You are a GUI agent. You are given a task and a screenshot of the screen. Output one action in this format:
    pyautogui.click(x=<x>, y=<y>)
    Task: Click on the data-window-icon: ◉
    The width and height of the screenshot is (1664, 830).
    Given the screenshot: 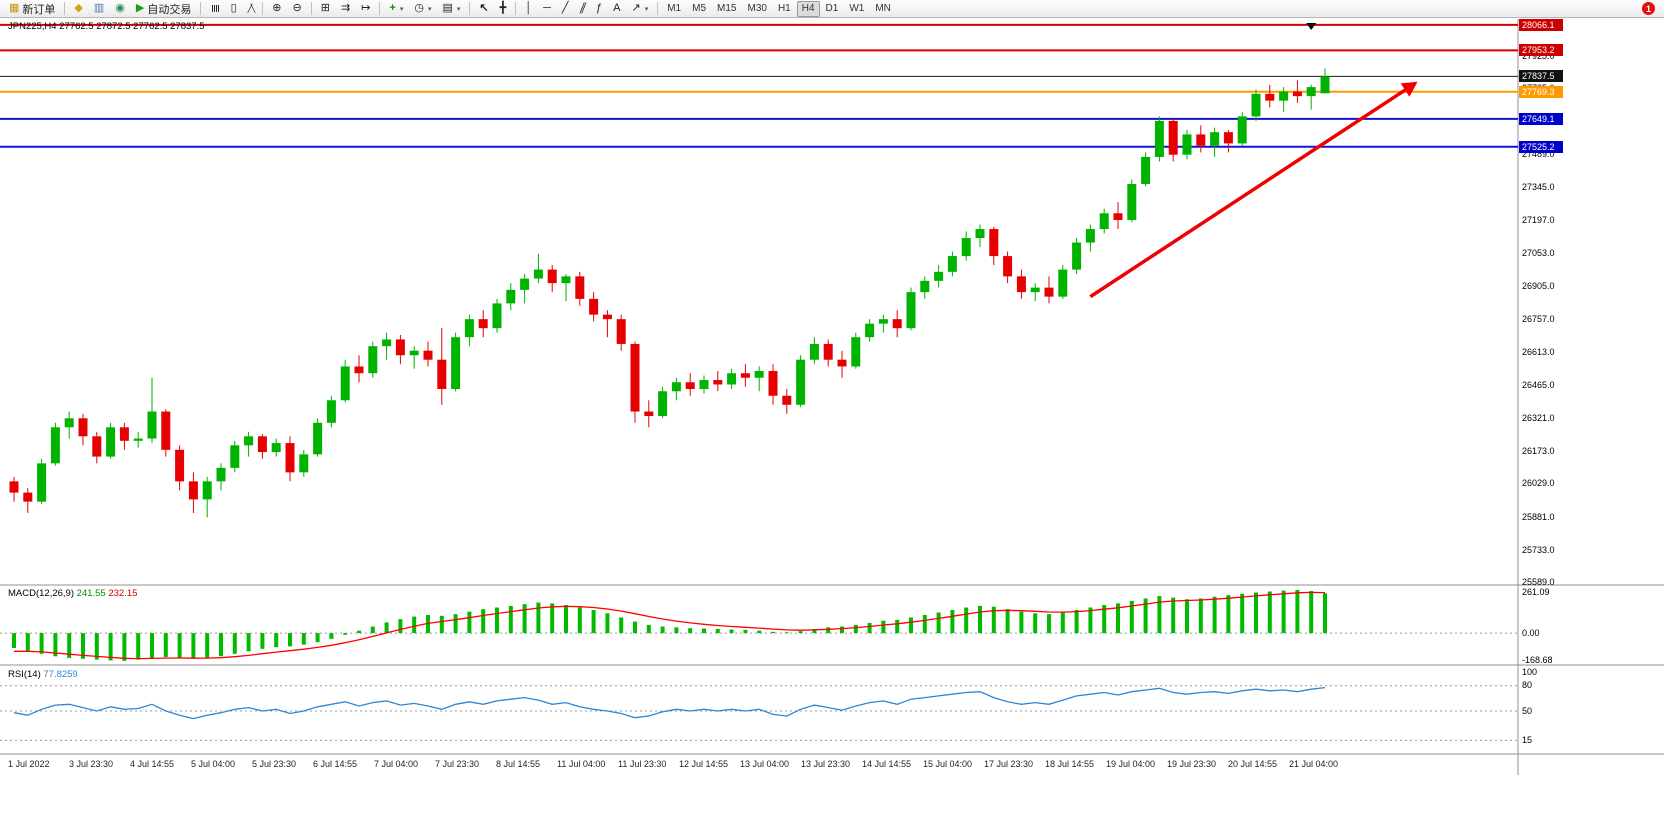 What is the action you would take?
    pyautogui.click(x=120, y=8)
    